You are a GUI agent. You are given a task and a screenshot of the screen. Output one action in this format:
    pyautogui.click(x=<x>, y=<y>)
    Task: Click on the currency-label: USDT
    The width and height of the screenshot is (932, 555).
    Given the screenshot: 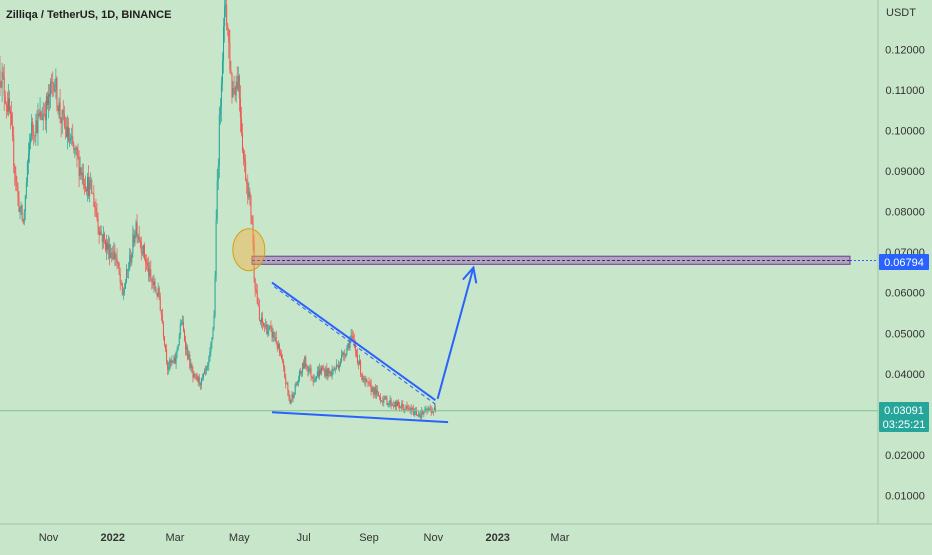 What is the action you would take?
    pyautogui.click(x=901, y=13)
    